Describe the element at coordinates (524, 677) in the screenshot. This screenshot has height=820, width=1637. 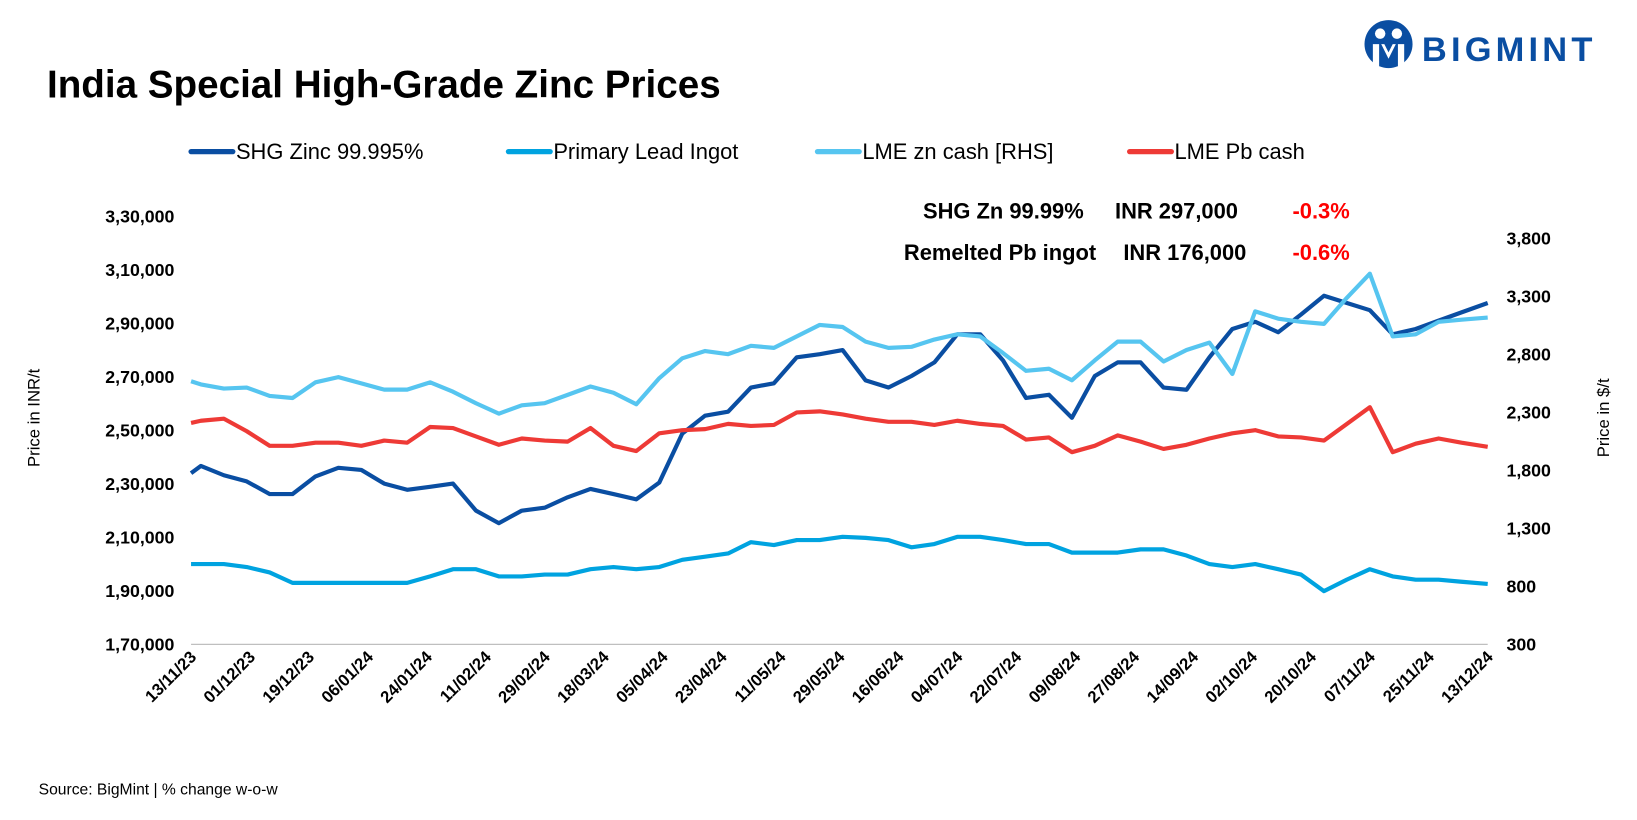
I see `x-tick-label: 29/02/24` at that location.